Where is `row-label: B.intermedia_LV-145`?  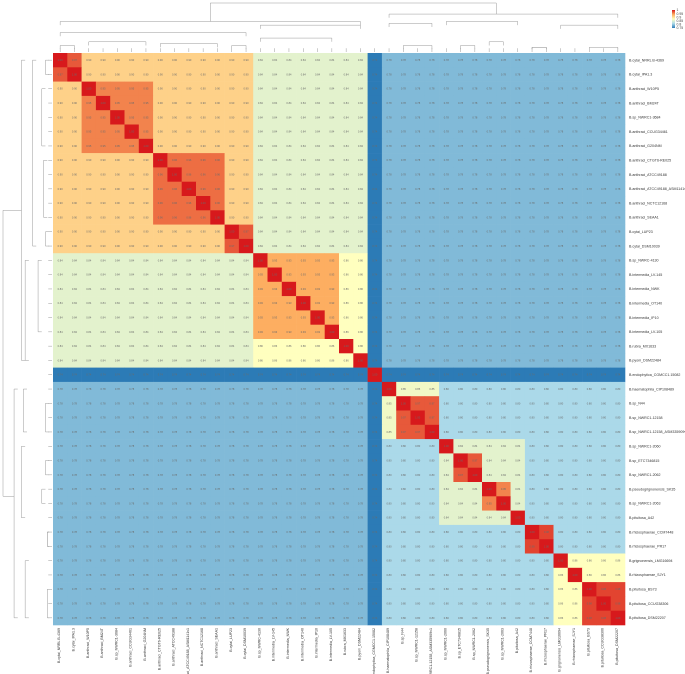 row-label: B.intermedia_LV-145 is located at coordinates (645, 275).